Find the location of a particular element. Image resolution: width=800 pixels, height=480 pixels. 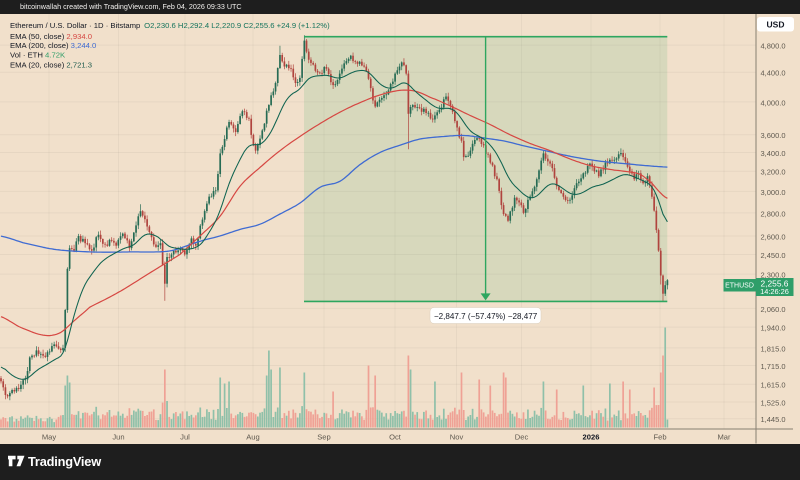

svg-text: Vol · ETH 4.72K is located at coordinates (38, 55).